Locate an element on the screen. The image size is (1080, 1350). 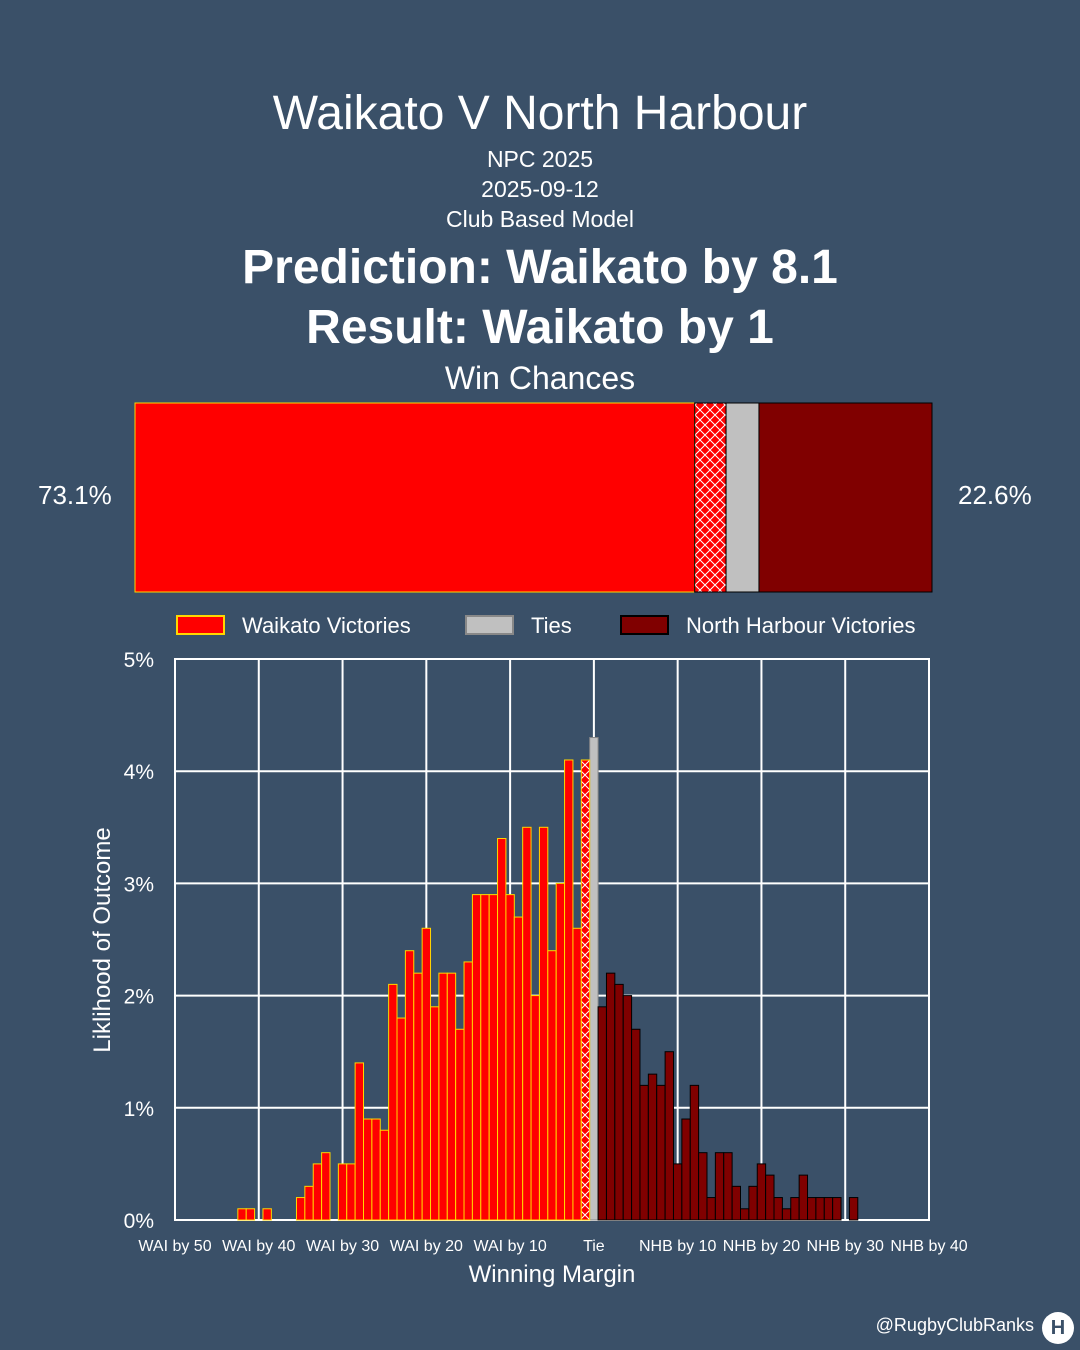
x-tick-label: WAI by 40 is located at coordinates (258, 1246).